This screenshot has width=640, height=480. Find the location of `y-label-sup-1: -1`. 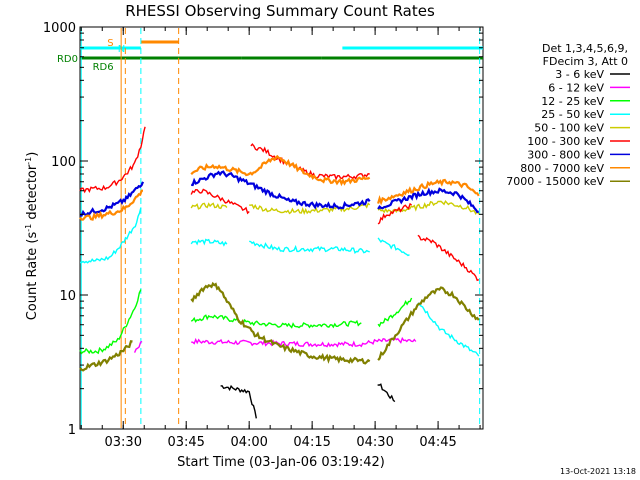

y-label-sup-1: -1 is located at coordinates (28, 228).